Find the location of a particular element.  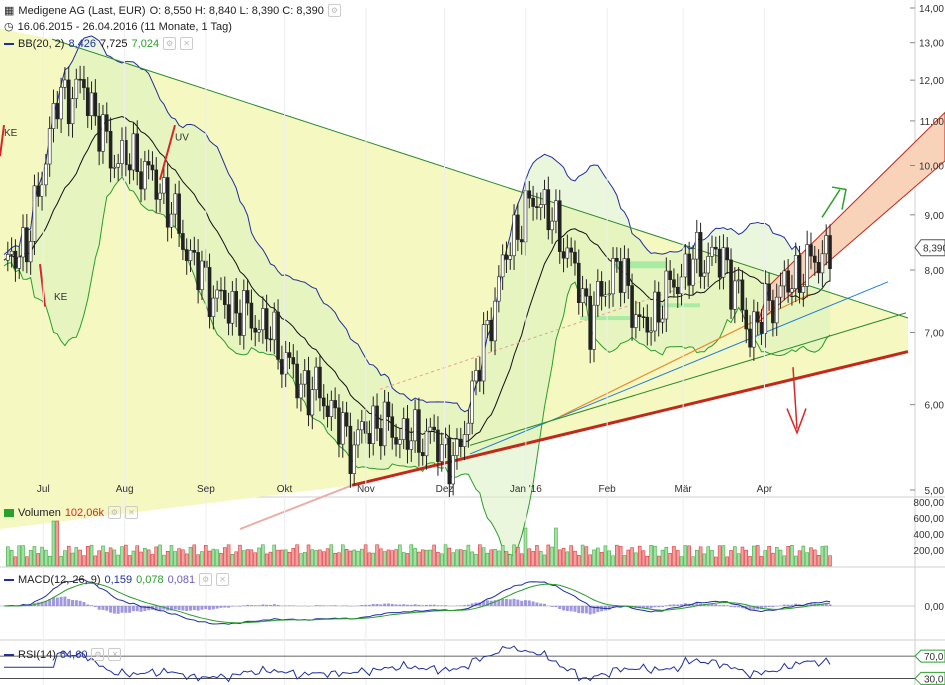

x-tick-label: Dez is located at coordinates (445, 489).